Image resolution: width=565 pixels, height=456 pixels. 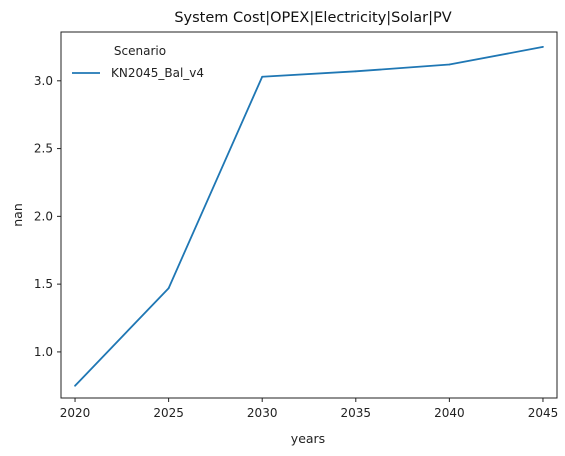 I want to click on data-point-2035, so click(x=355, y=71).